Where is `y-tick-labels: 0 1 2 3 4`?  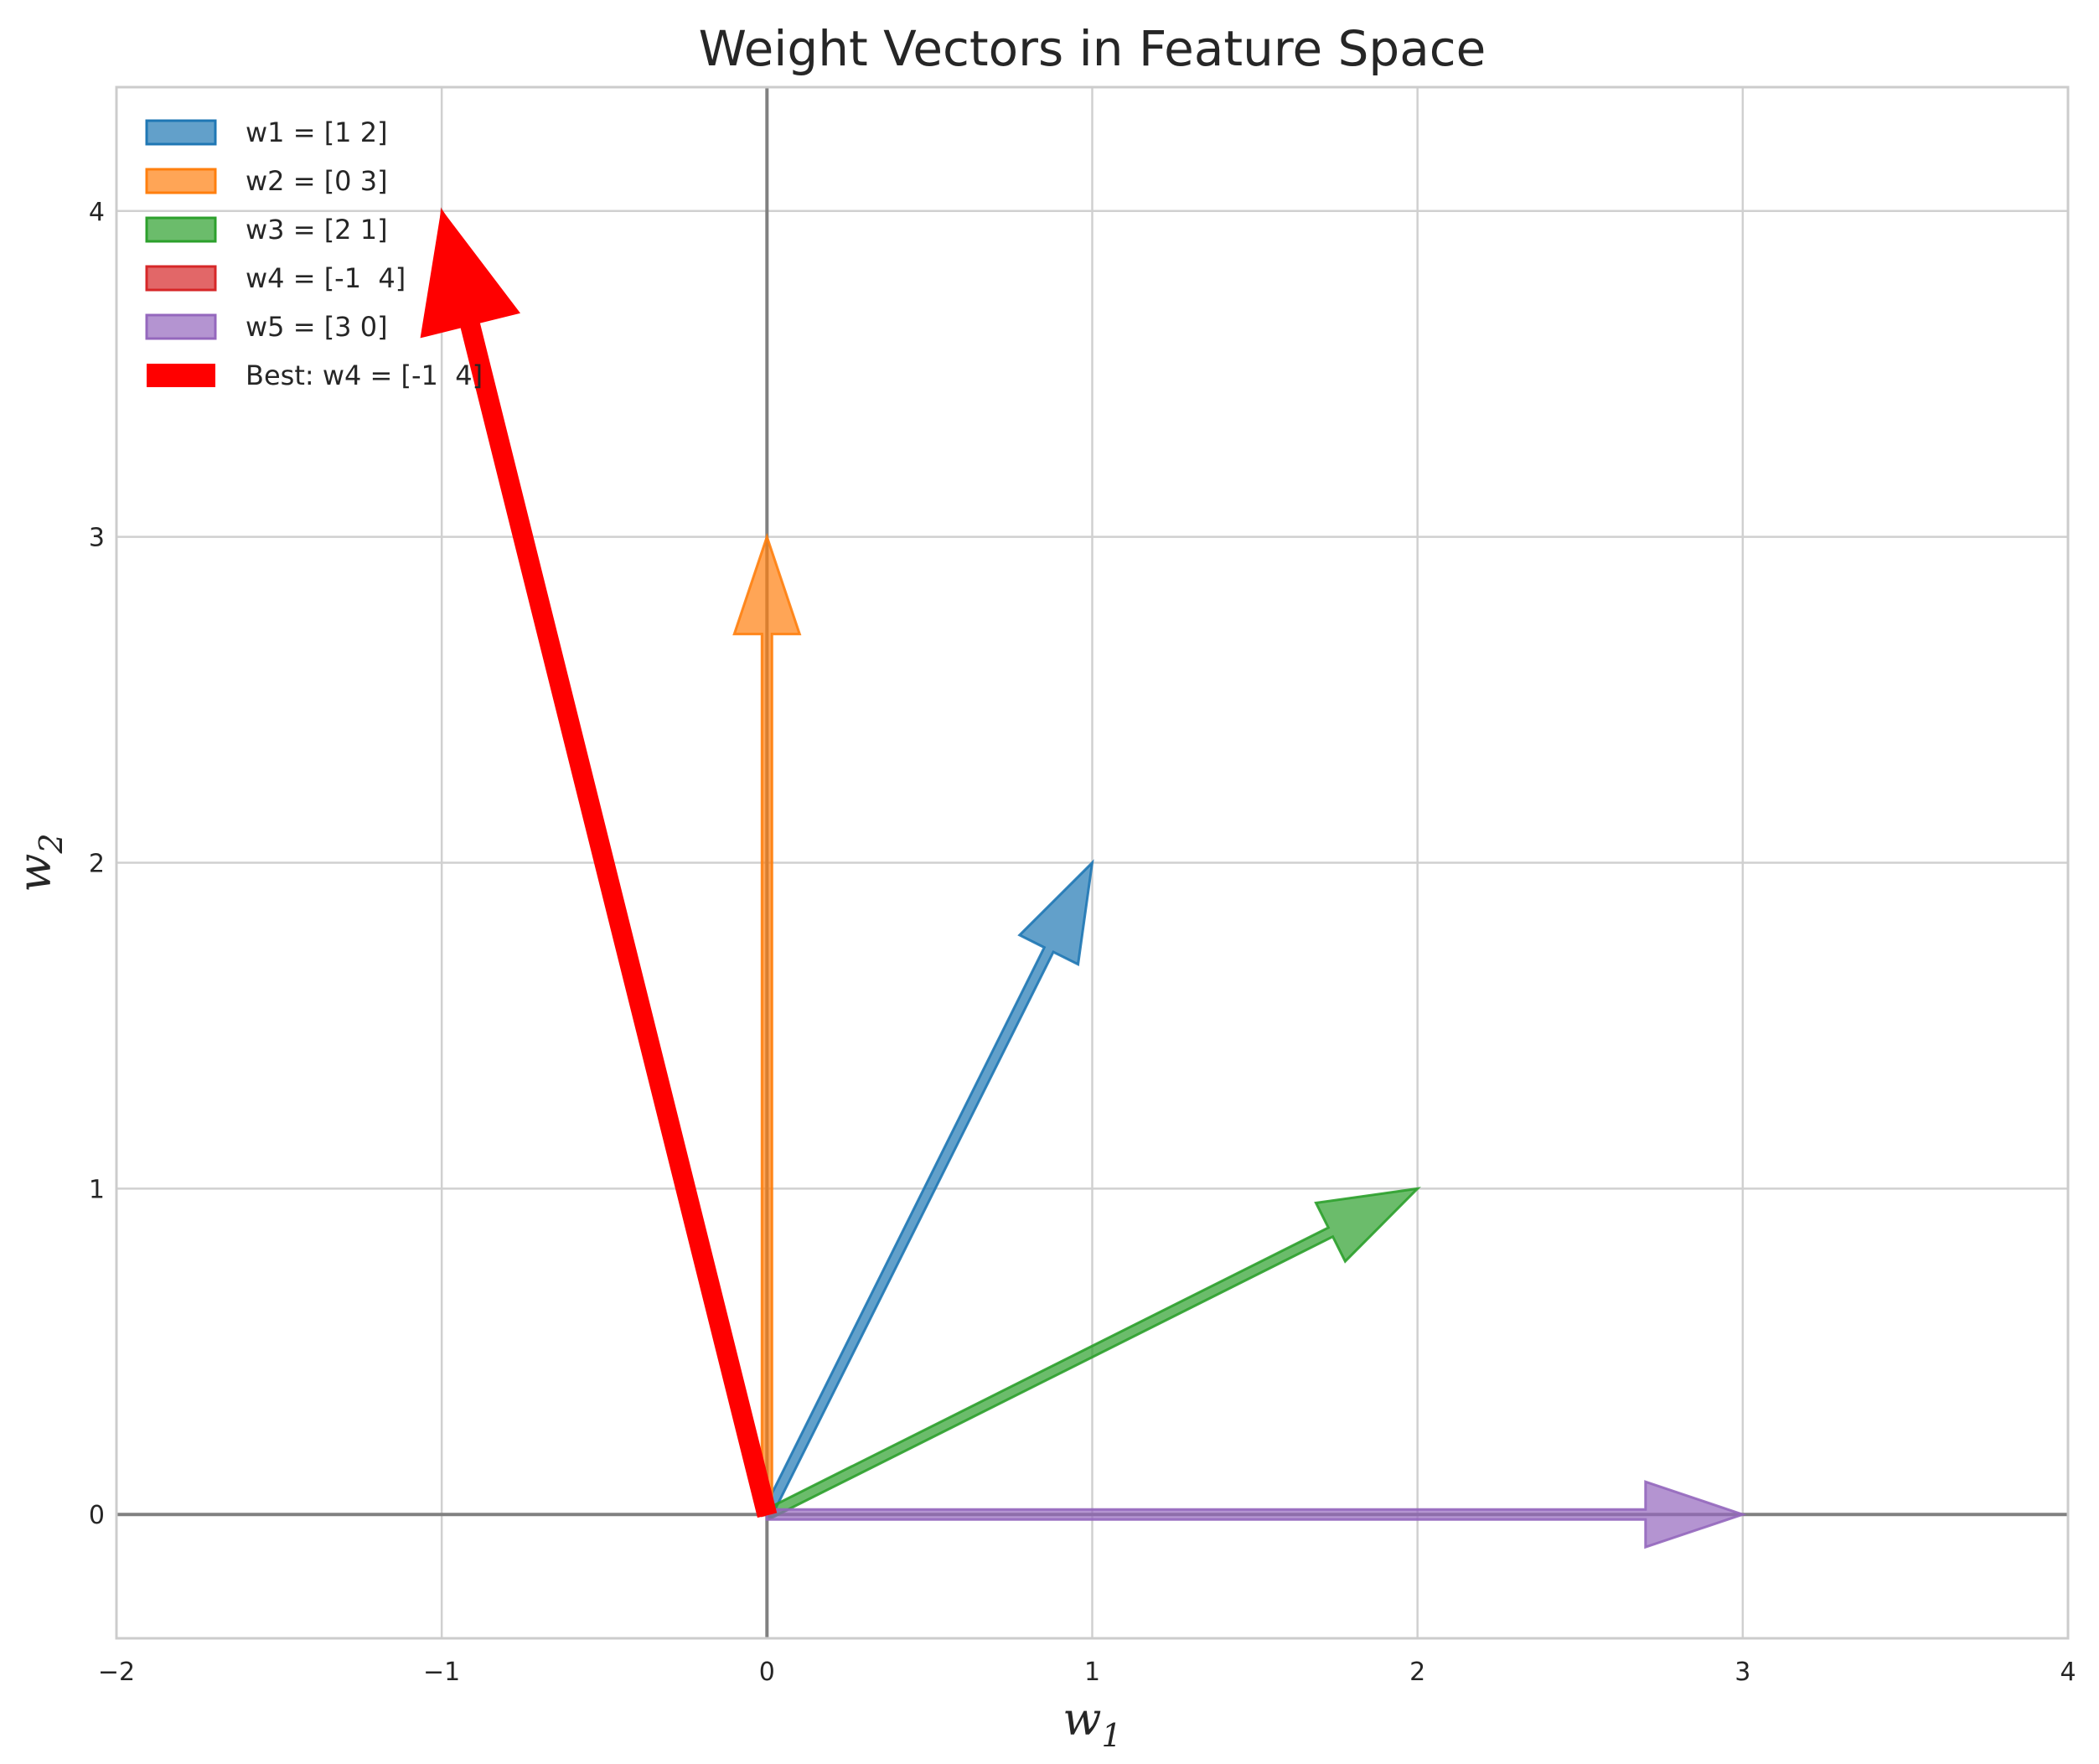 y-tick-labels: 0 1 2 3 4 is located at coordinates (97, 864).